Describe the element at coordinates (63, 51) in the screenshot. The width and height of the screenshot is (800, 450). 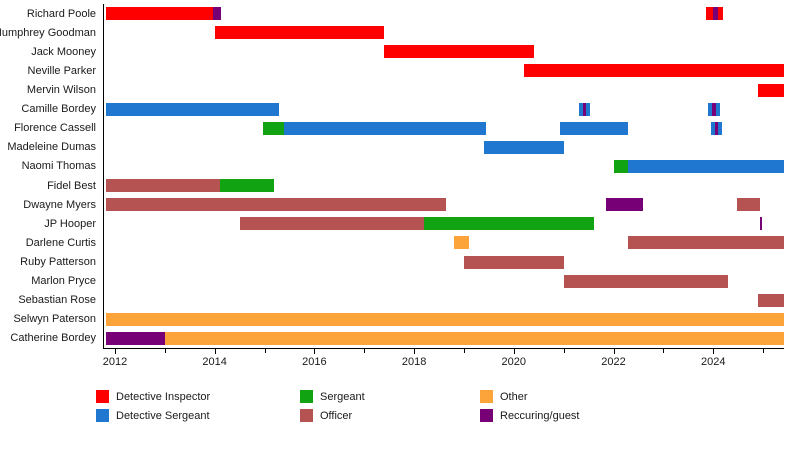
I see `row-label-jack-mooney: Jack Mooney` at that location.